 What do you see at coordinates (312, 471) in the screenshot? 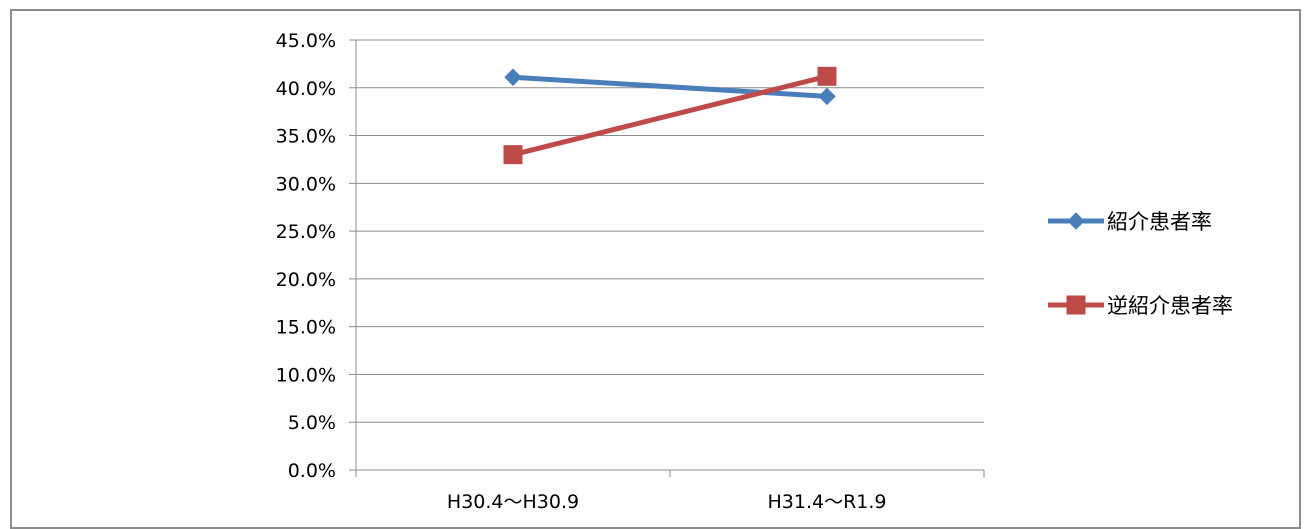
I see `y-tick-label: 0.0%` at bounding box center [312, 471].